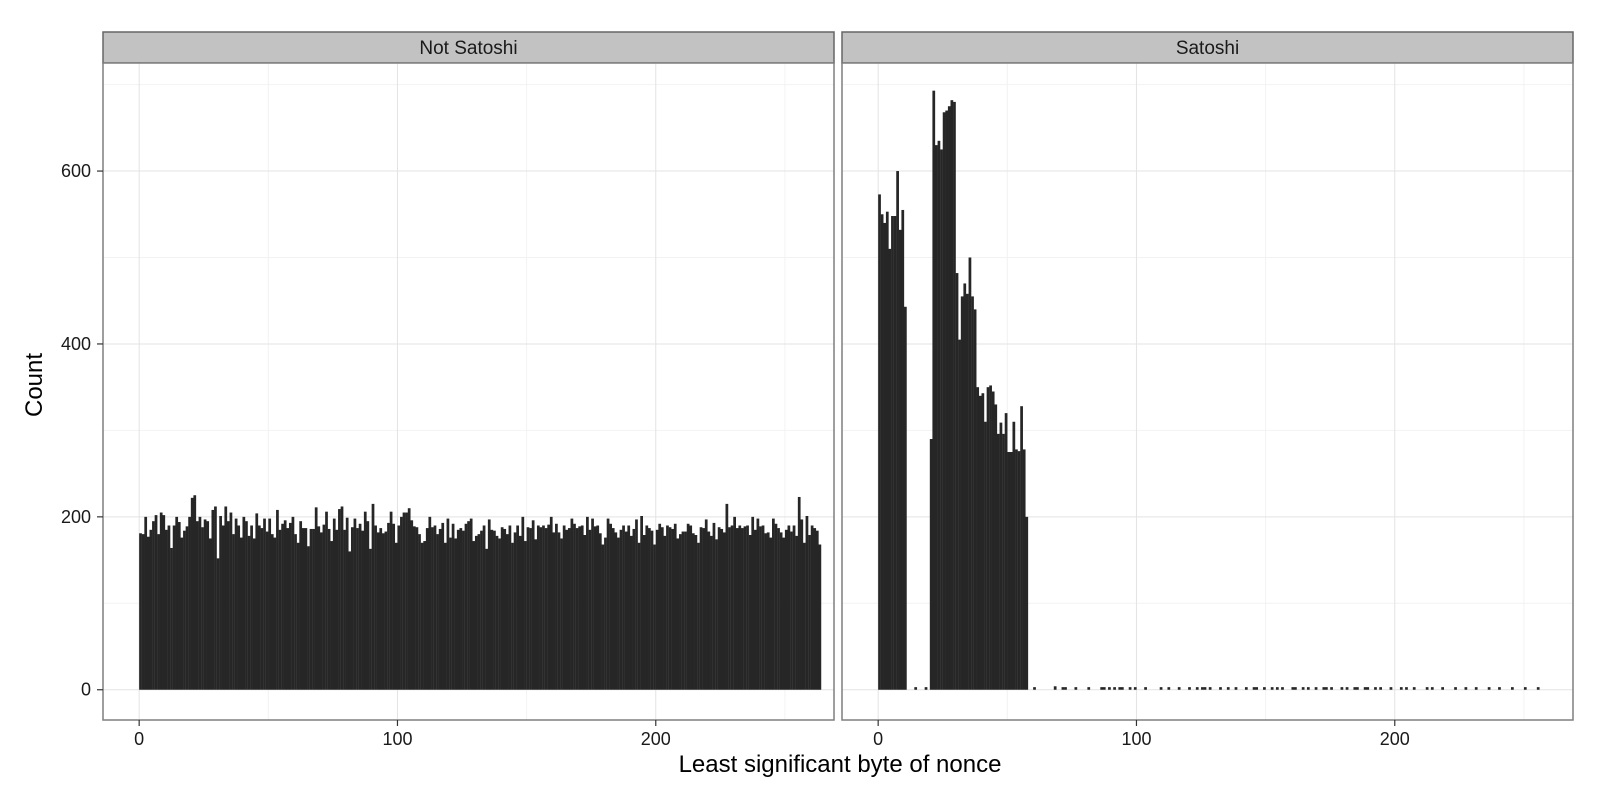 The image size is (1600, 800). What do you see at coordinates (76, 517) in the screenshot?
I see `y-tick-label: 200` at bounding box center [76, 517].